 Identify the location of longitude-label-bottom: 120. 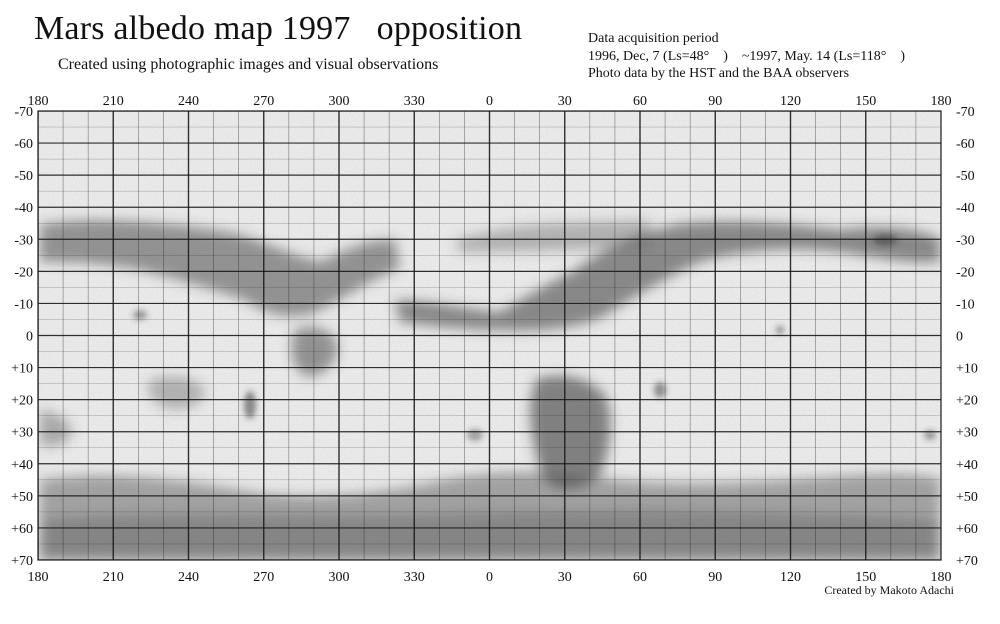
(790, 577).